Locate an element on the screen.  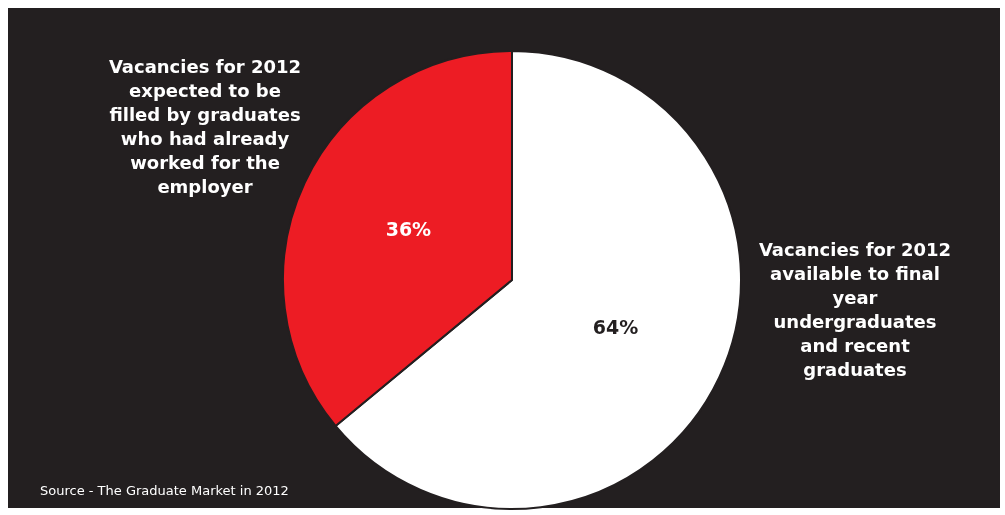
data-label: 64% is located at coordinates (615, 326).